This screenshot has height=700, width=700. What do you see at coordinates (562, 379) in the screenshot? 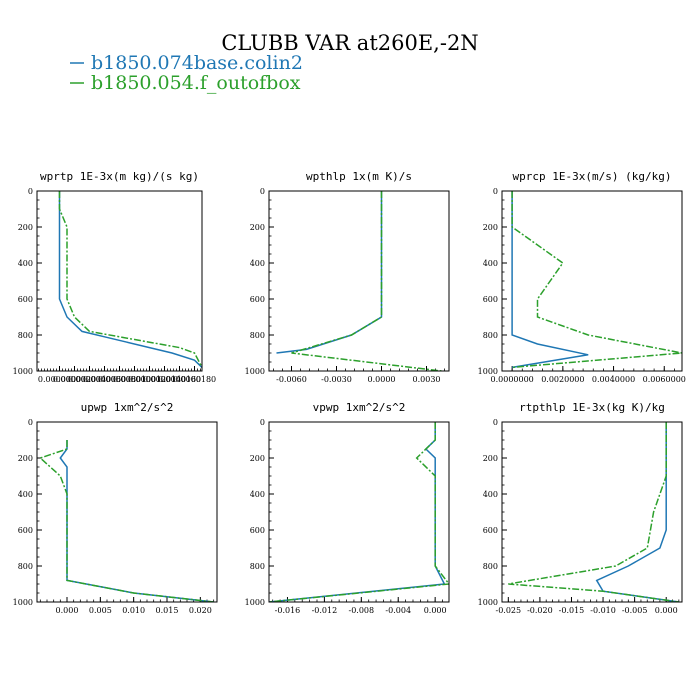
I see `x-tick-label: 0.0020000` at bounding box center [562, 379].